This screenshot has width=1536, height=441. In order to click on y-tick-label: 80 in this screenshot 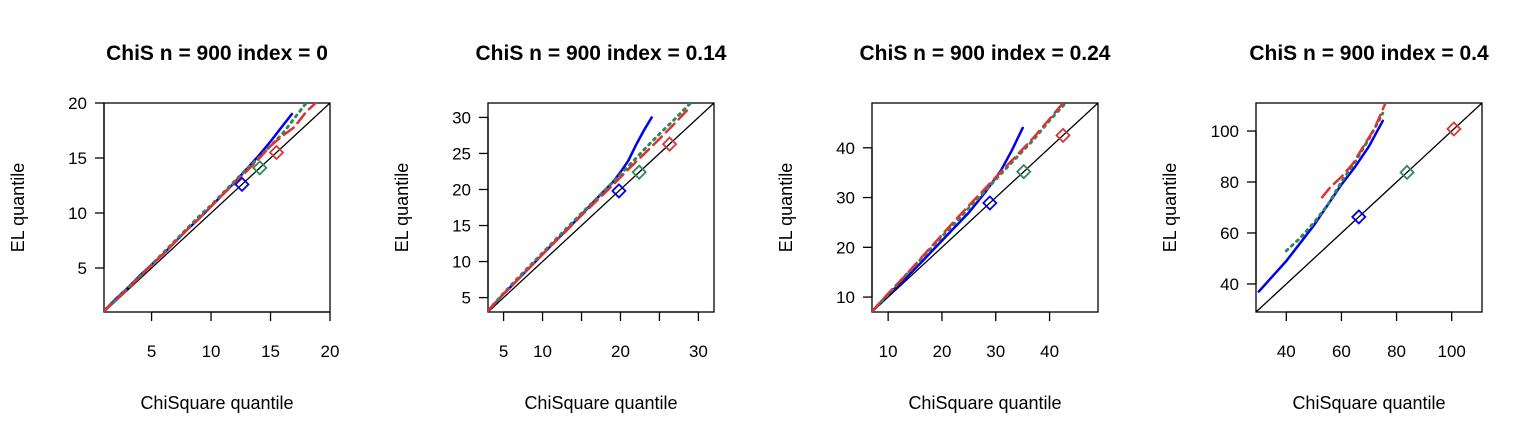, I will do `click(1229, 182)`.